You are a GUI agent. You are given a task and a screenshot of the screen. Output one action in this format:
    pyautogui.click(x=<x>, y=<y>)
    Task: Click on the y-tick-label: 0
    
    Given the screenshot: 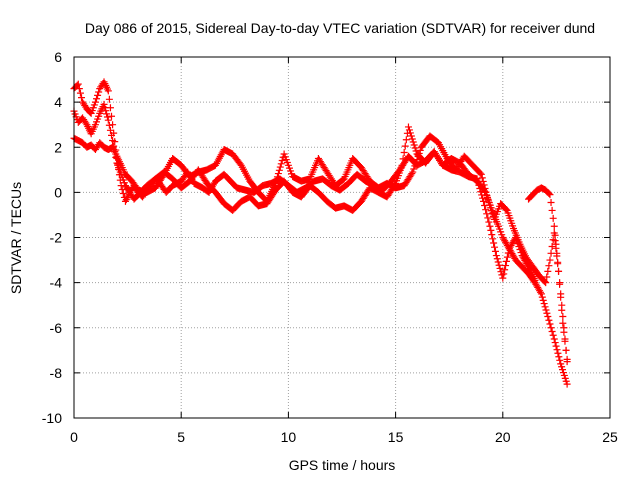 What is the action you would take?
    pyautogui.click(x=58, y=192)
    